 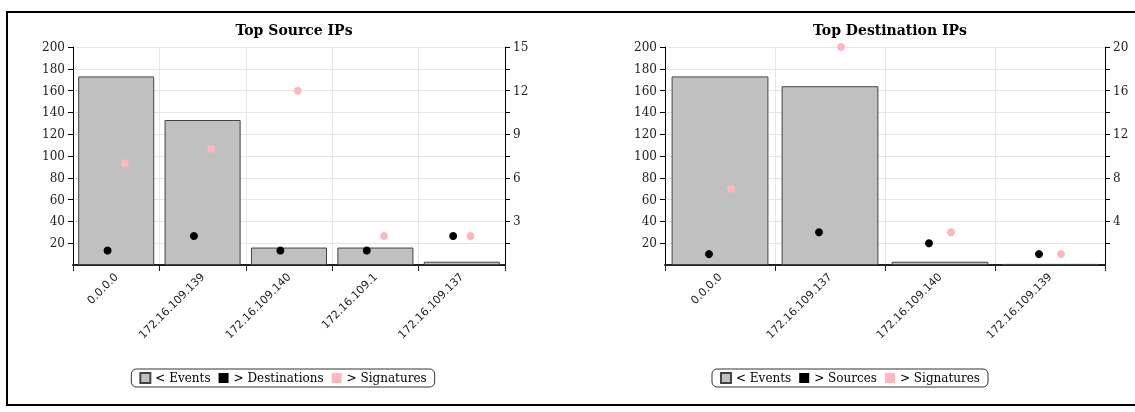 What do you see at coordinates (890, 30) in the screenshot?
I see `chart-title: Top Destination IPs` at bounding box center [890, 30].